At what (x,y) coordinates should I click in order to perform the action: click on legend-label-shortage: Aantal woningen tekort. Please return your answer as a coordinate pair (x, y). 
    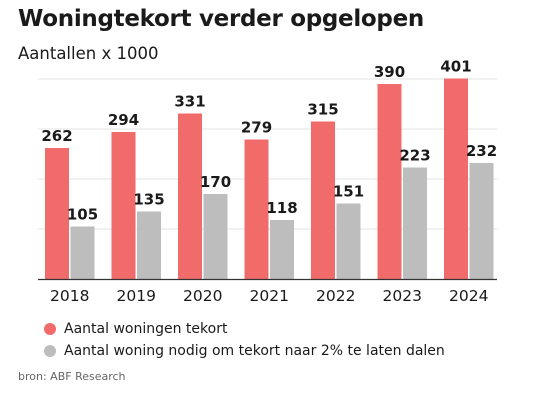
    Looking at the image, I should click on (146, 329).